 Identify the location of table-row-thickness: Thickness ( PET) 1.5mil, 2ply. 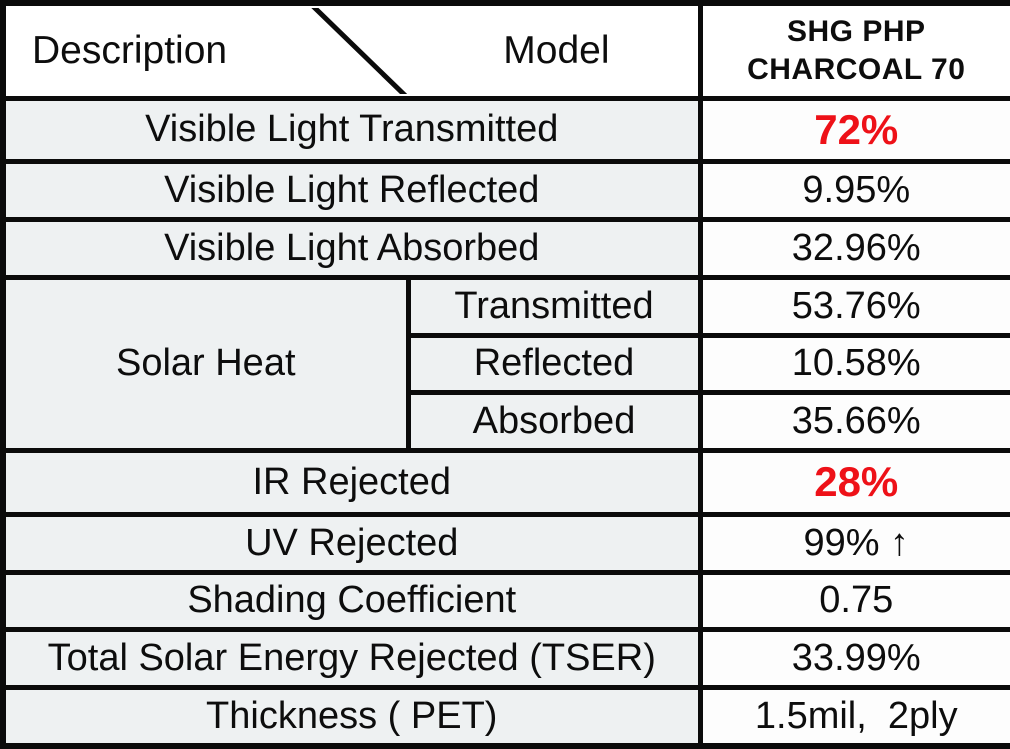
(505, 717).